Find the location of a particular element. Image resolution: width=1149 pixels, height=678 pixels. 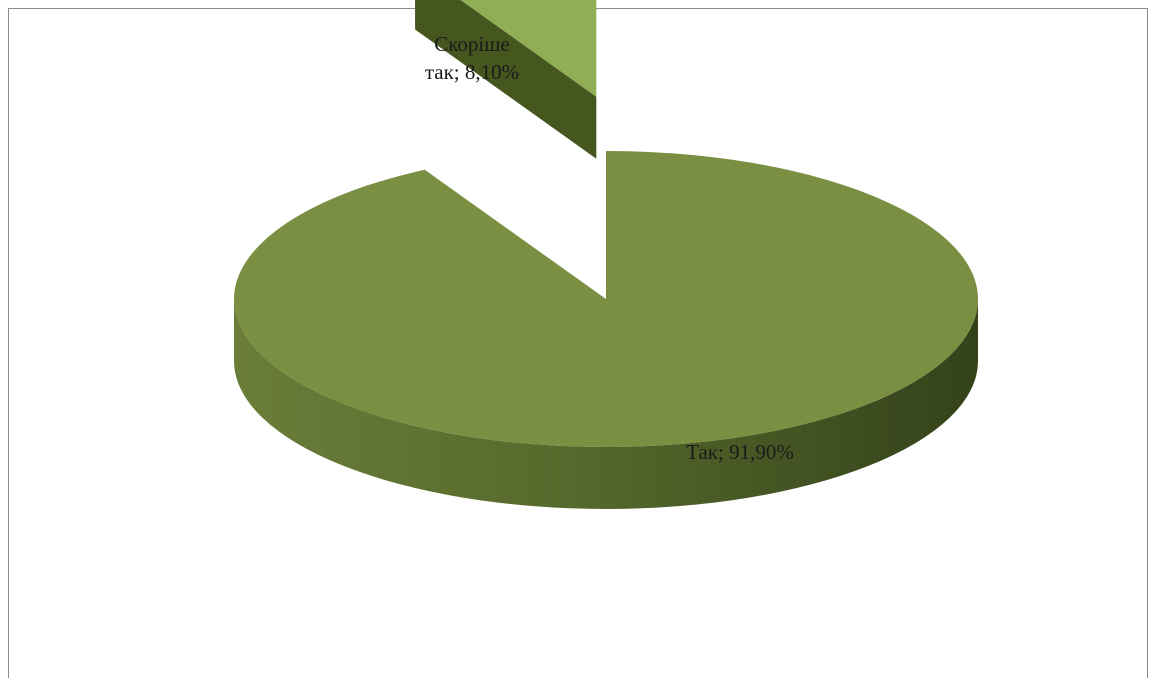

label-small-line2: так; 8,10% is located at coordinates (472, 72).